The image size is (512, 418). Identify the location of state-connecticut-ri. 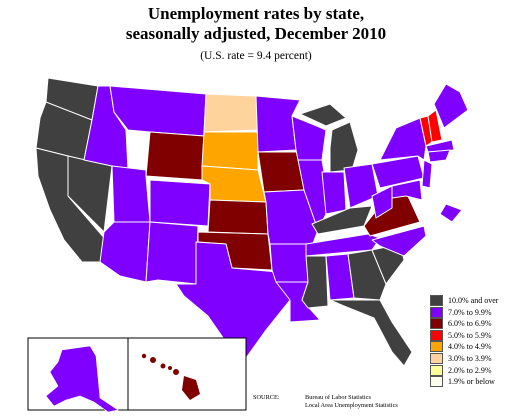
(439, 156).